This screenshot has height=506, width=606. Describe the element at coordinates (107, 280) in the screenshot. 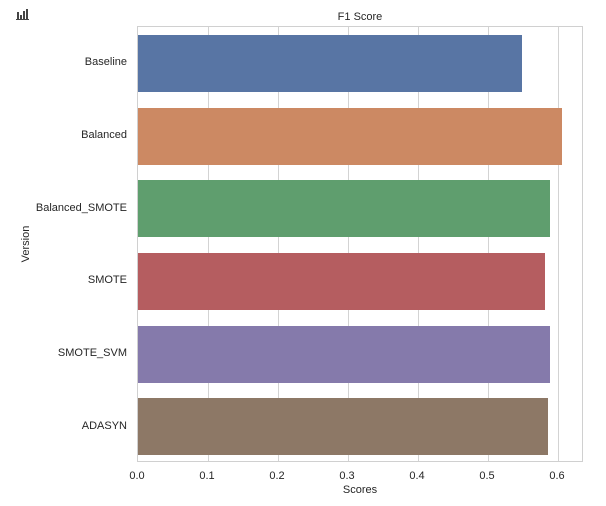

I see `y-tick-label: SMOTE` at that location.